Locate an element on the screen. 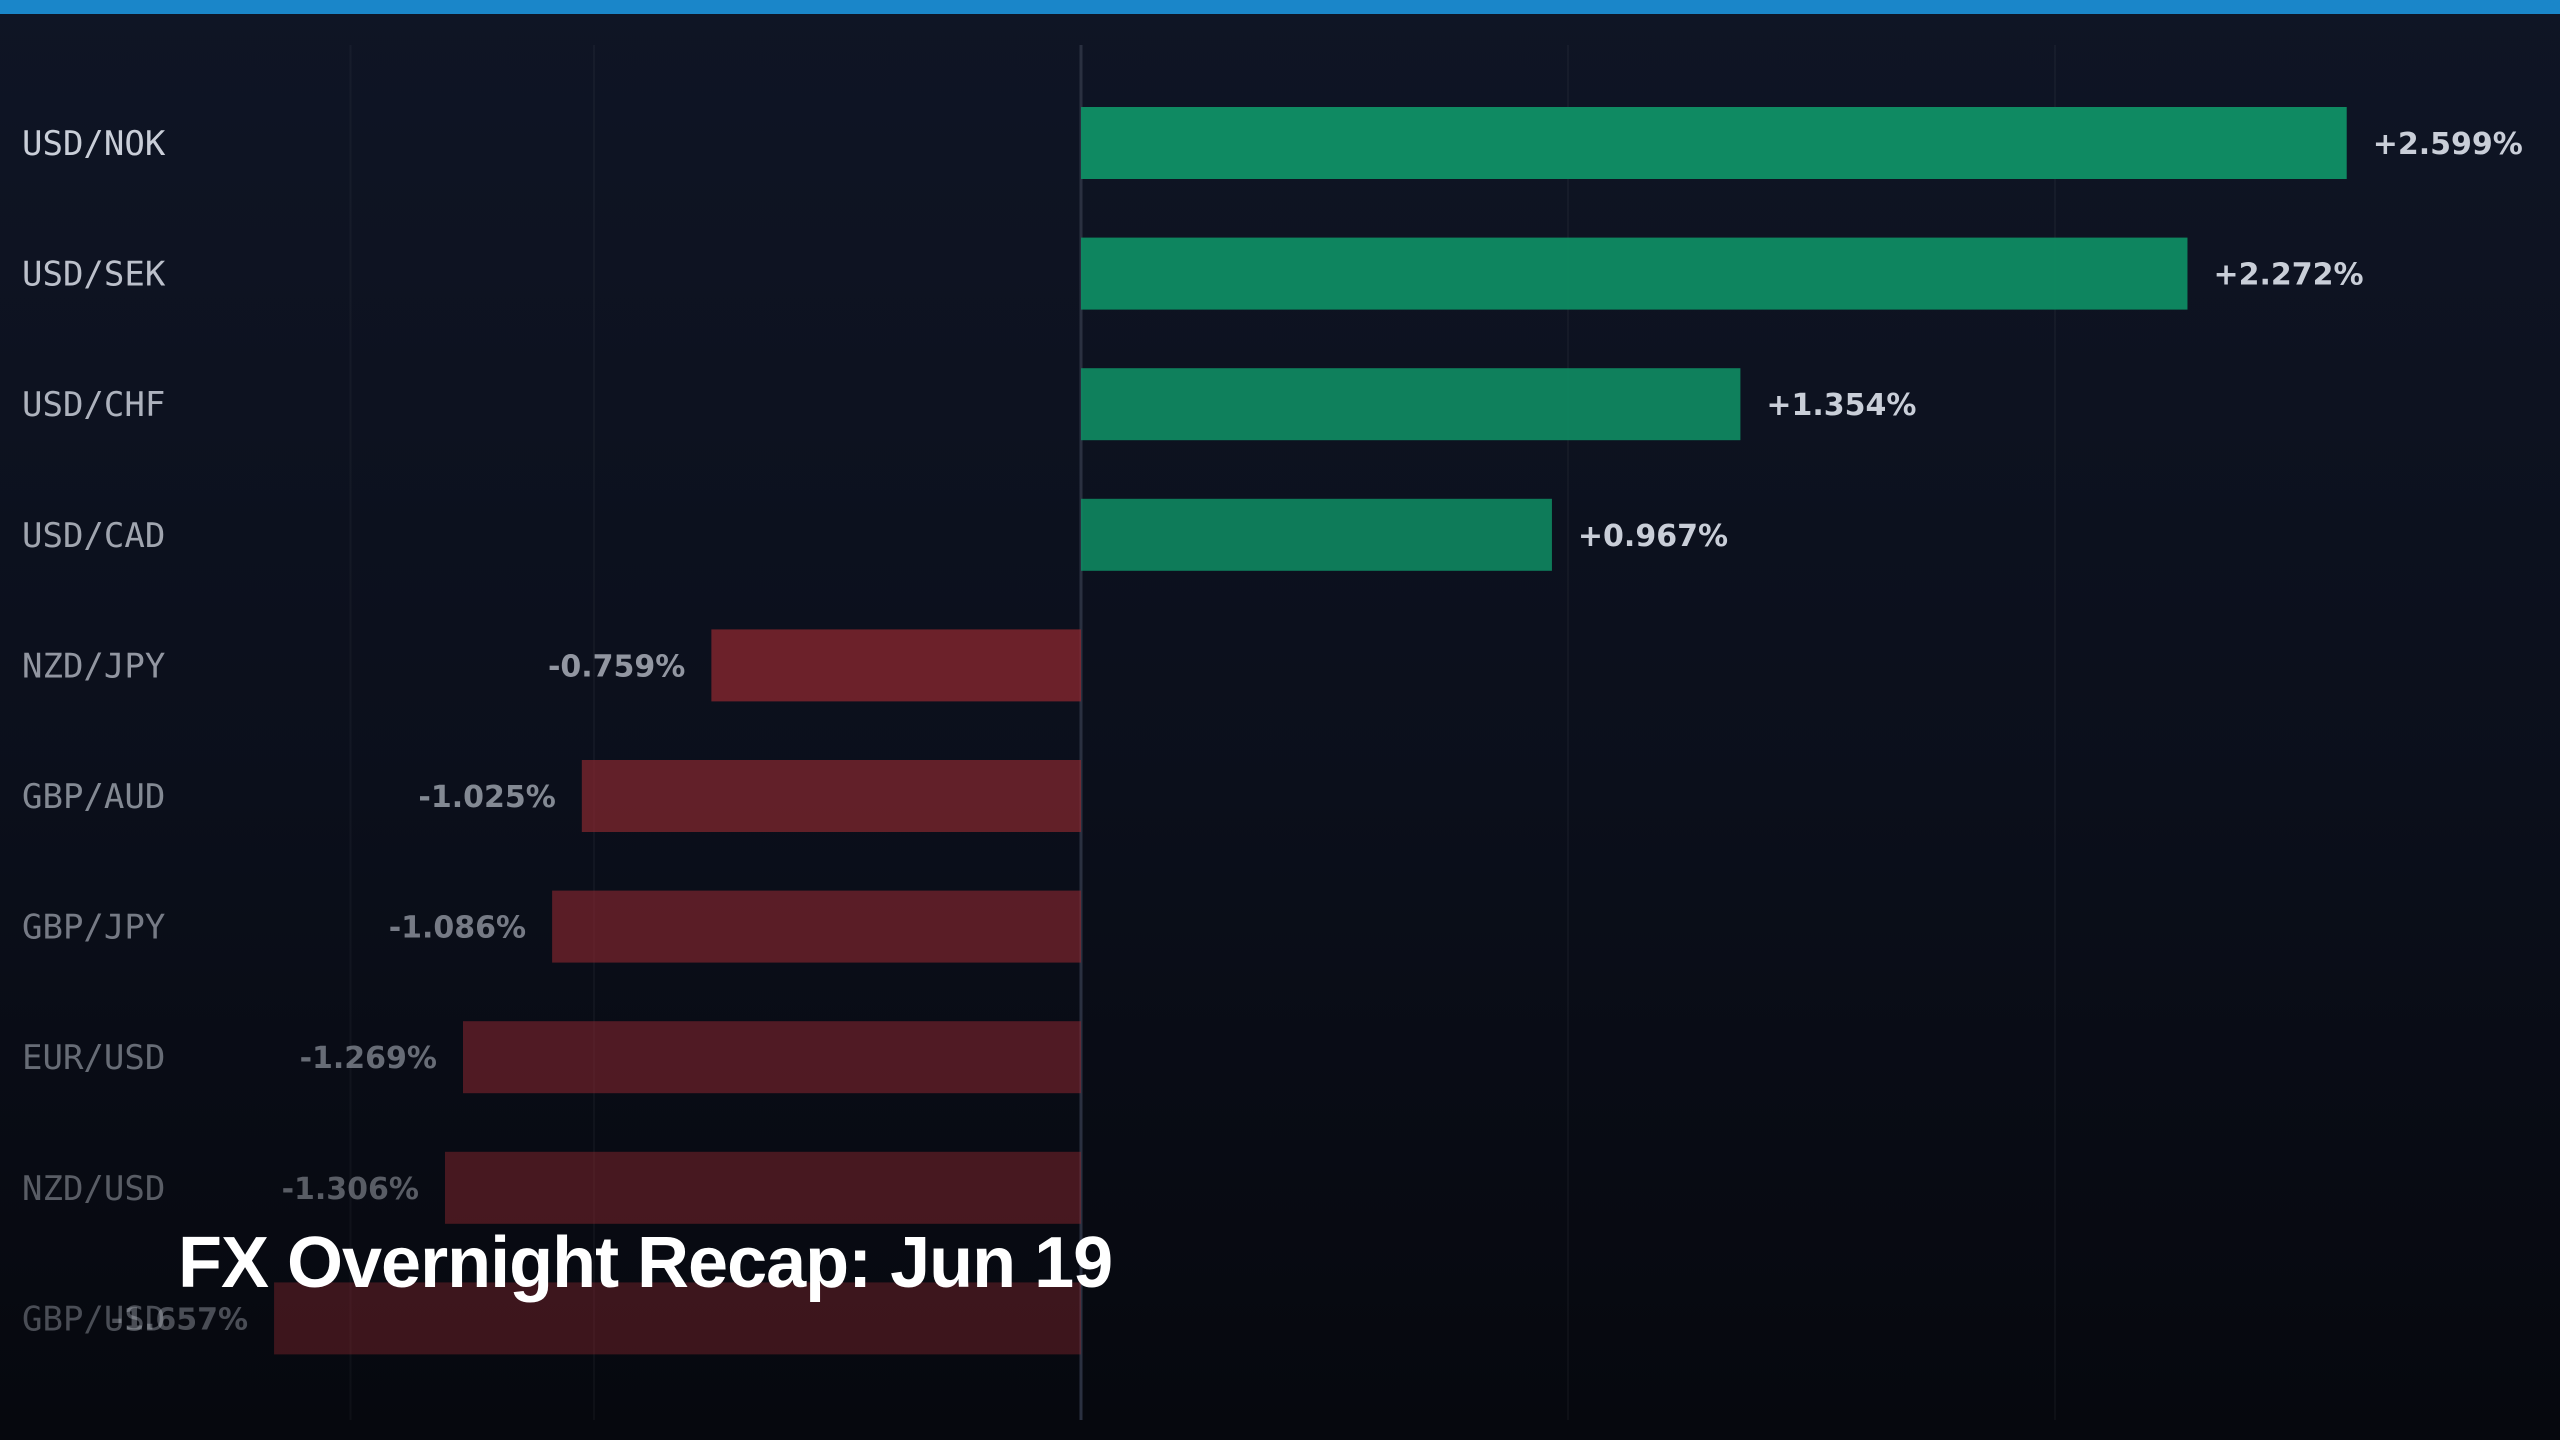 This screenshot has width=2560, height=1440. top-accent-bar is located at coordinates (1280, 7).